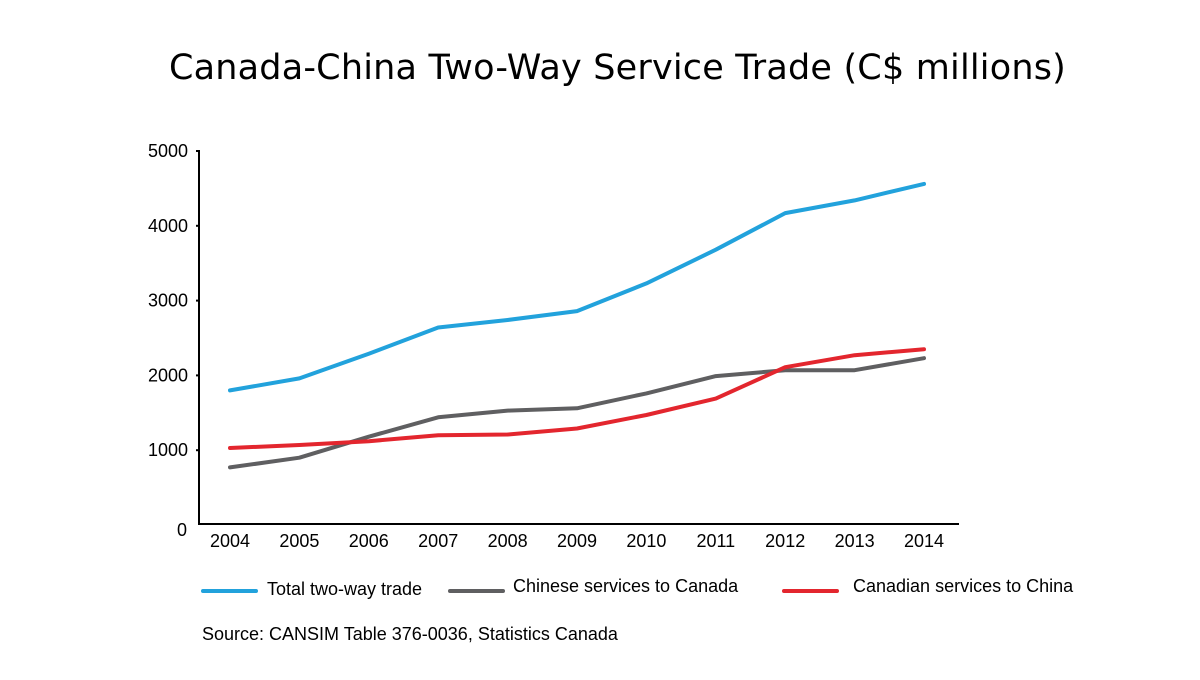  What do you see at coordinates (476, 591) in the screenshot?
I see `legend-swatch-chinese` at bounding box center [476, 591].